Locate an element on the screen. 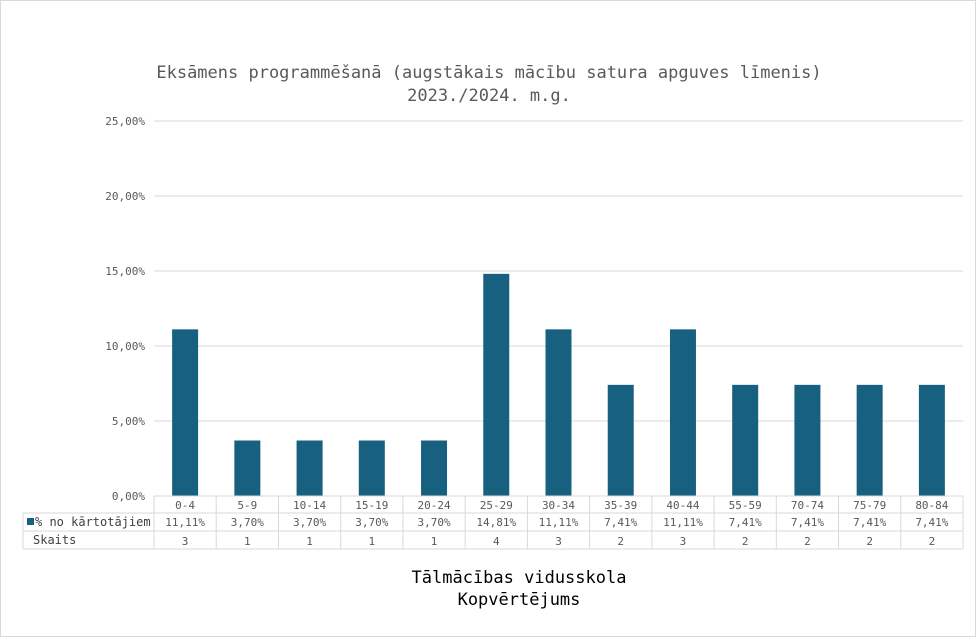 Image resolution: width=978 pixels, height=639 pixels. category-label: 40-44 is located at coordinates (682, 505).